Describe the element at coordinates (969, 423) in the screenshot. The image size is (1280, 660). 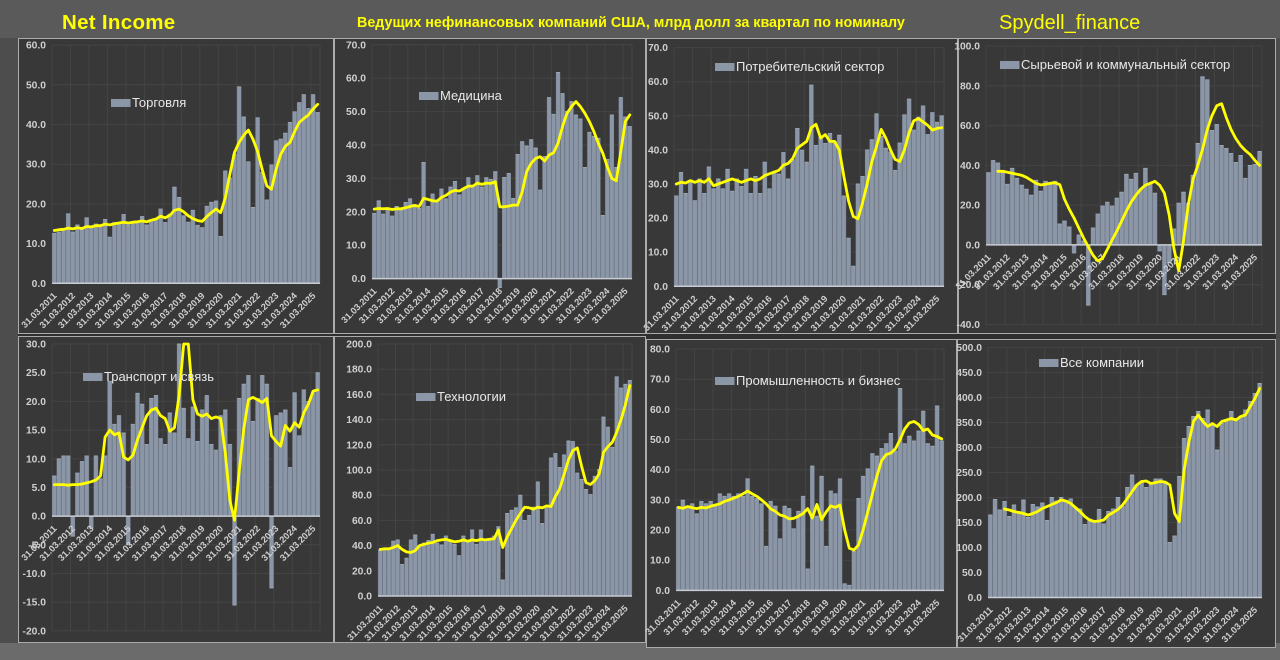
I see `svg-text: 350.0` at that location.